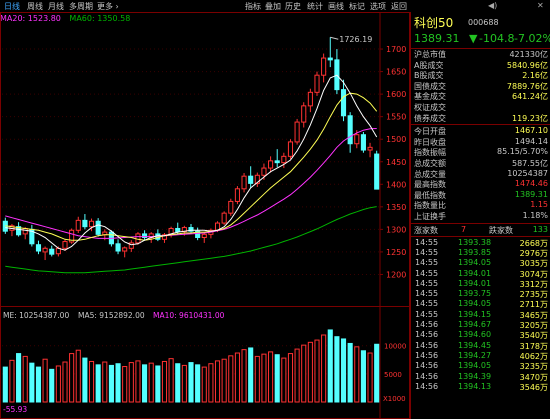  Describe the element at coordinates (396, 229) in the screenshot. I see `price-tick-label: 1300` at that location.